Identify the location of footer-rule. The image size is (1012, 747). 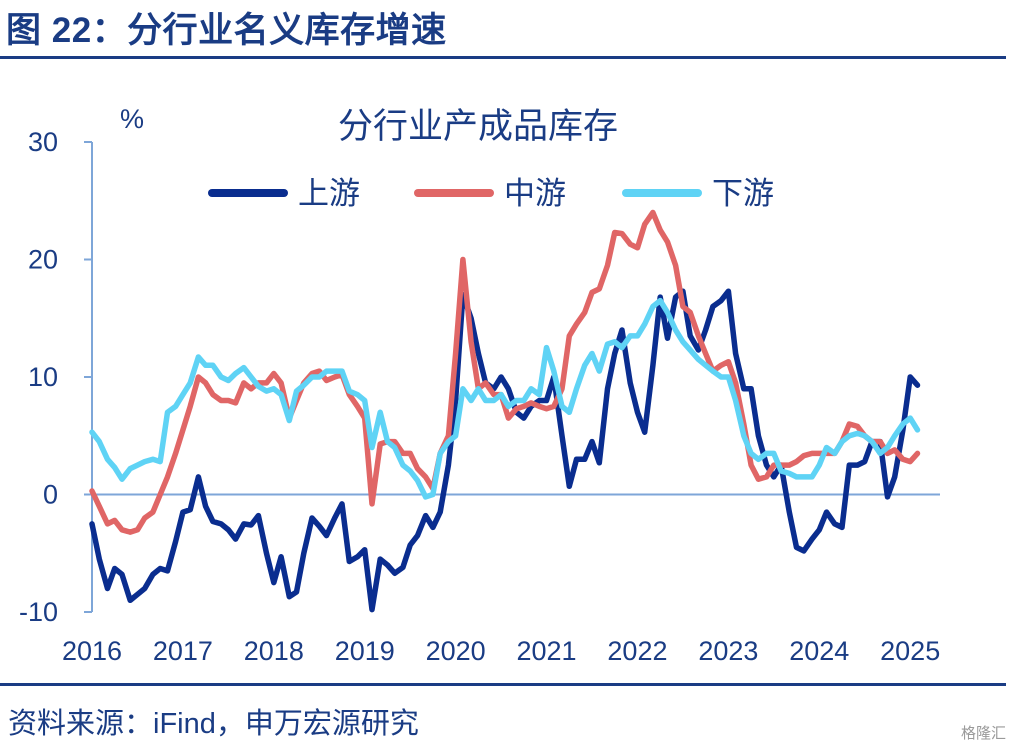
(503, 684).